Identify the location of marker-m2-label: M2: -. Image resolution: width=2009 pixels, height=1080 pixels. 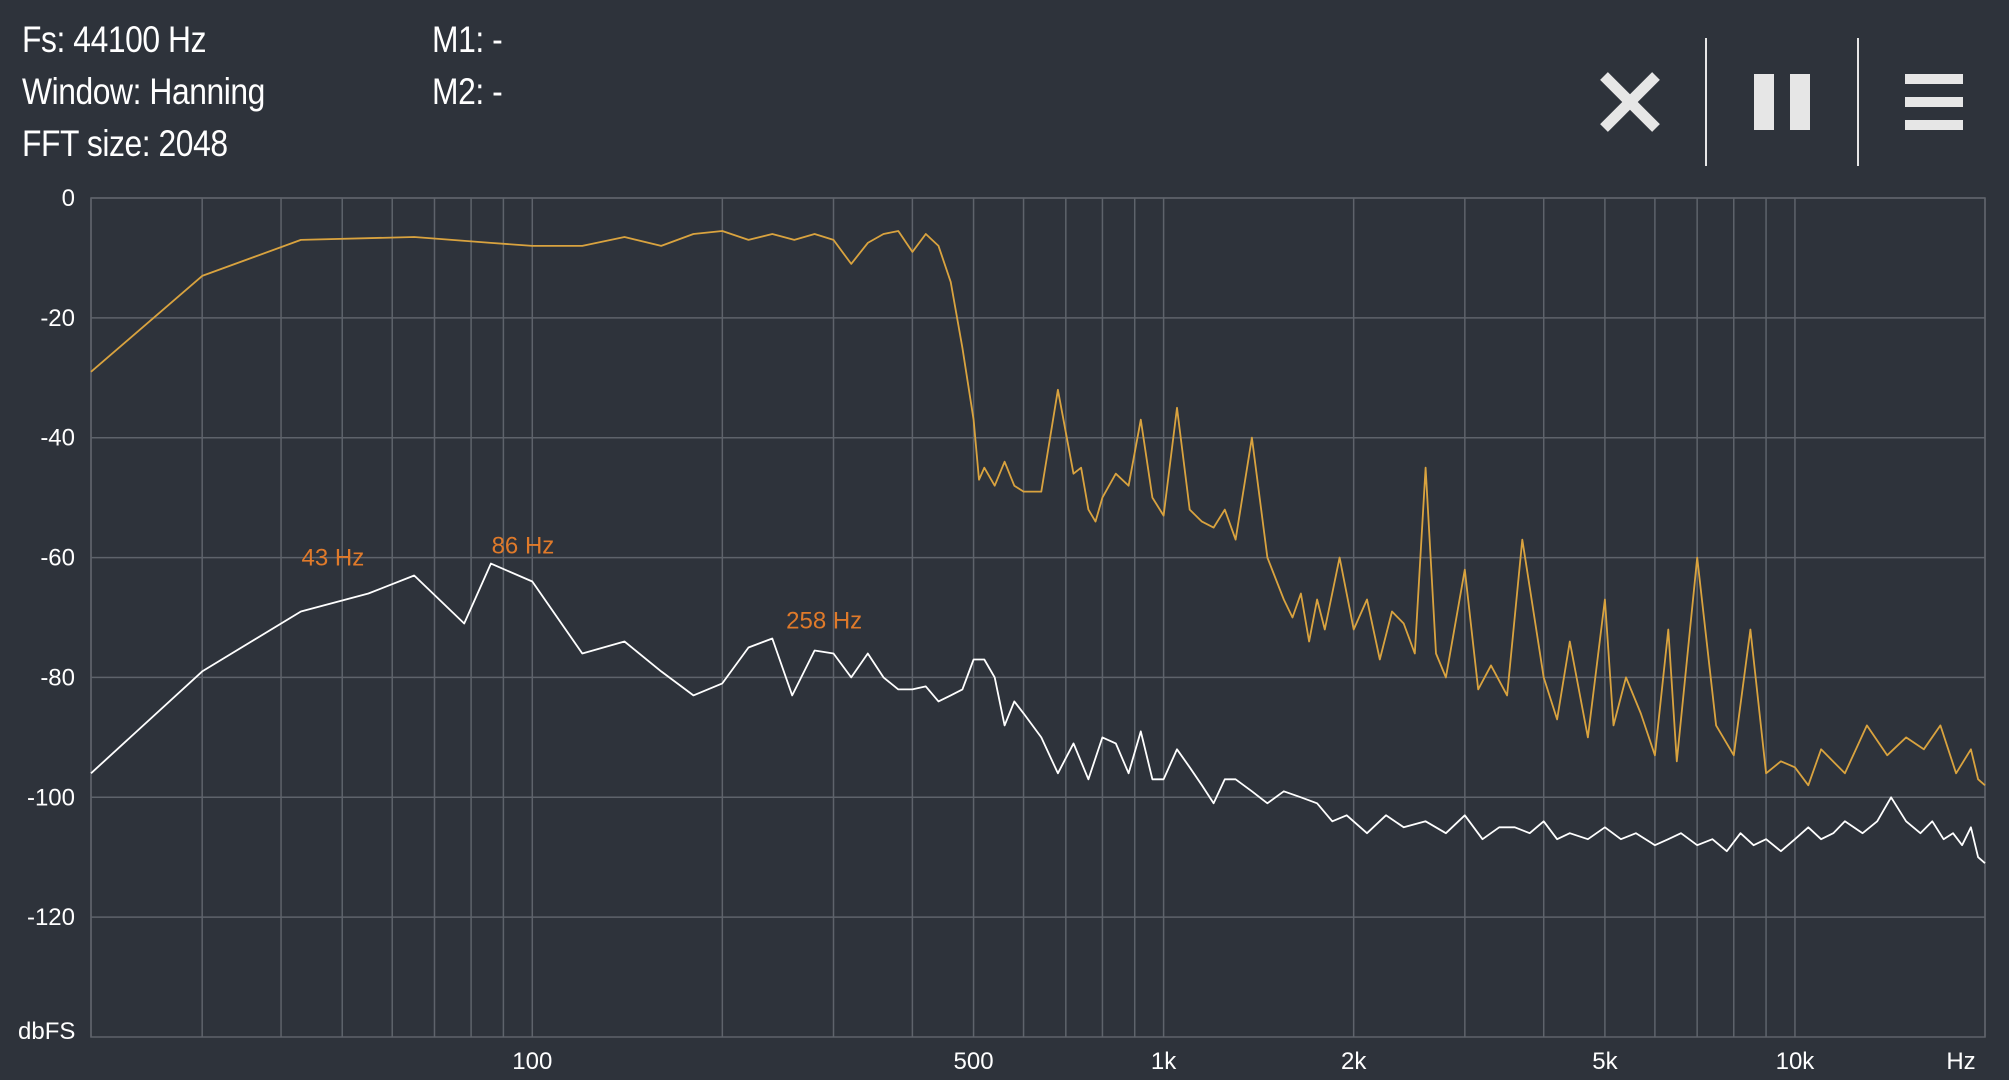
(467, 91).